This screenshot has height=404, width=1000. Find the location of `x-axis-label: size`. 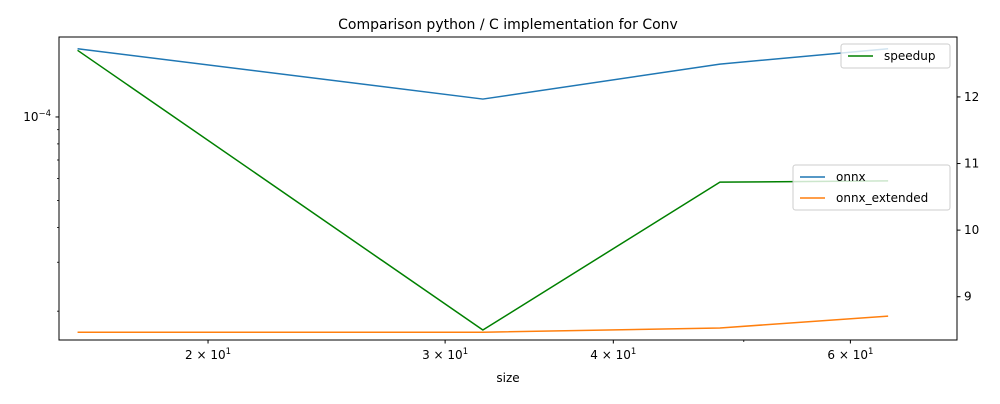

x-axis-label: size is located at coordinates (507, 378).